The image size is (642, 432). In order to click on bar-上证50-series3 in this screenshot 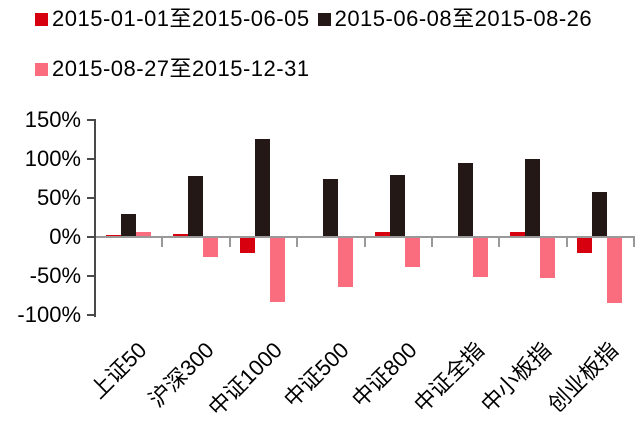, I will do `click(143, 234)`.